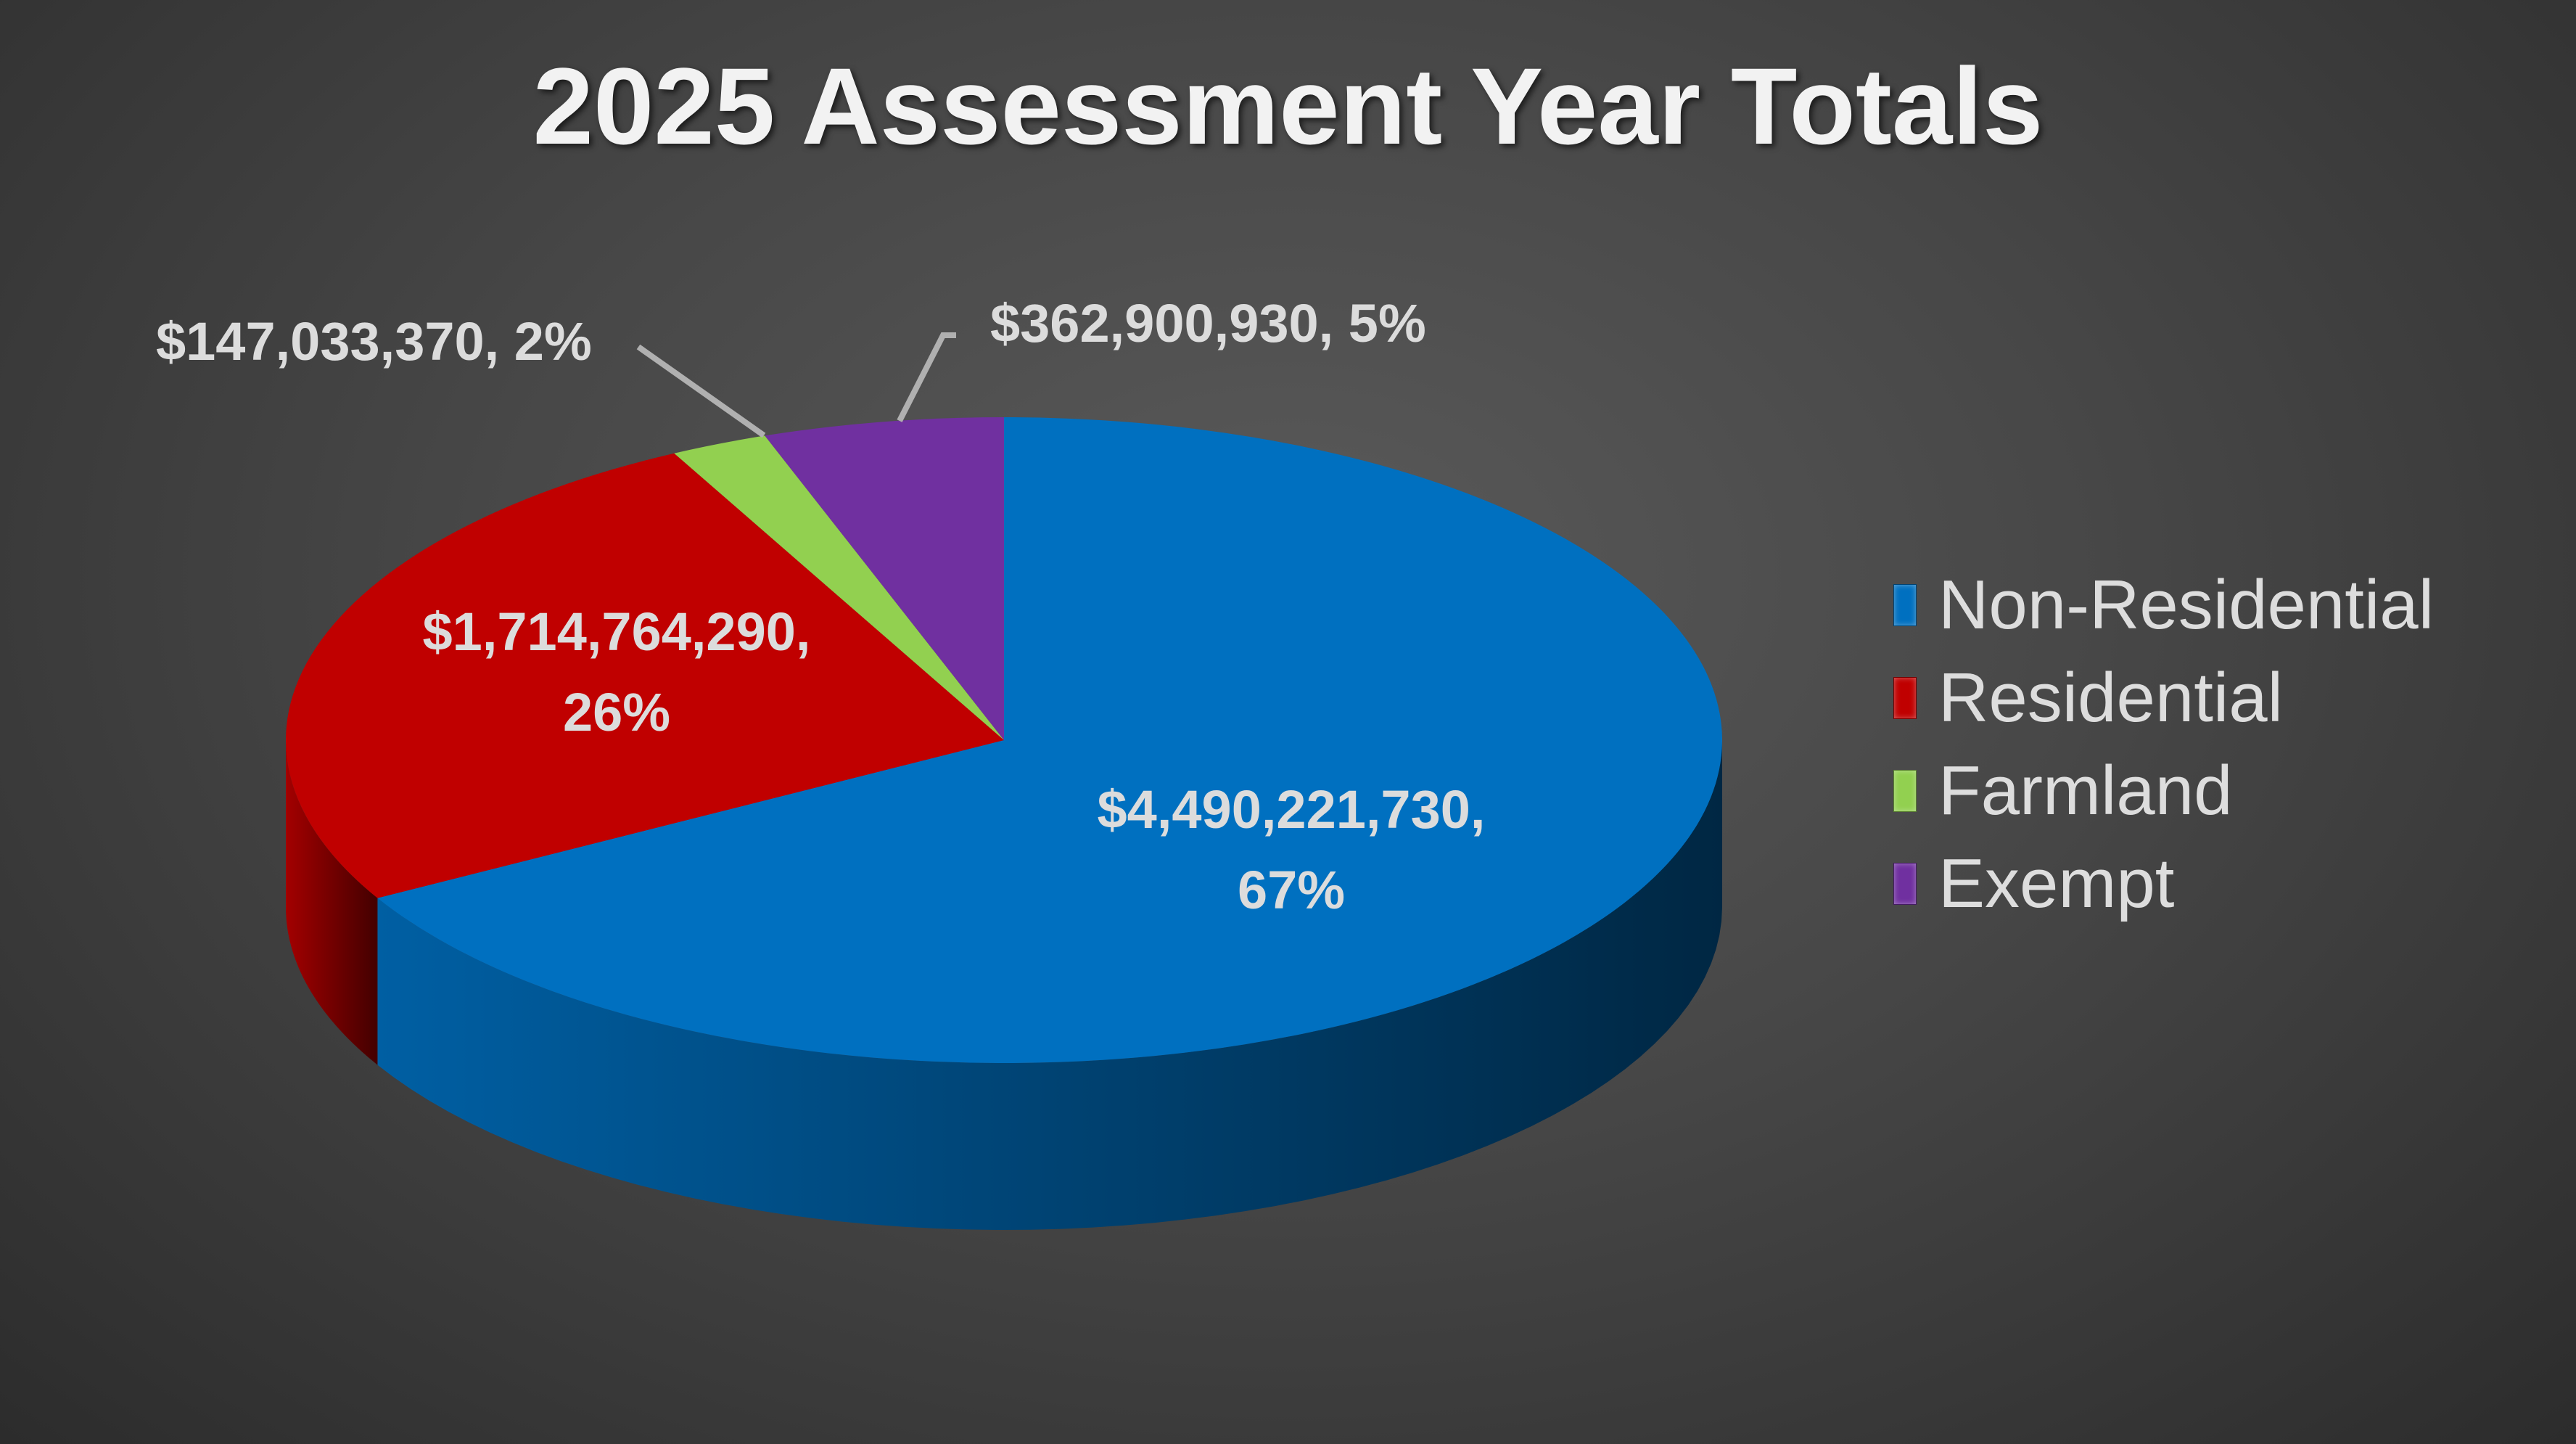 This screenshot has width=2576, height=1444. What do you see at coordinates (374, 341) in the screenshot?
I see `data-label-farmland: $147,033,370, 2%` at bounding box center [374, 341].